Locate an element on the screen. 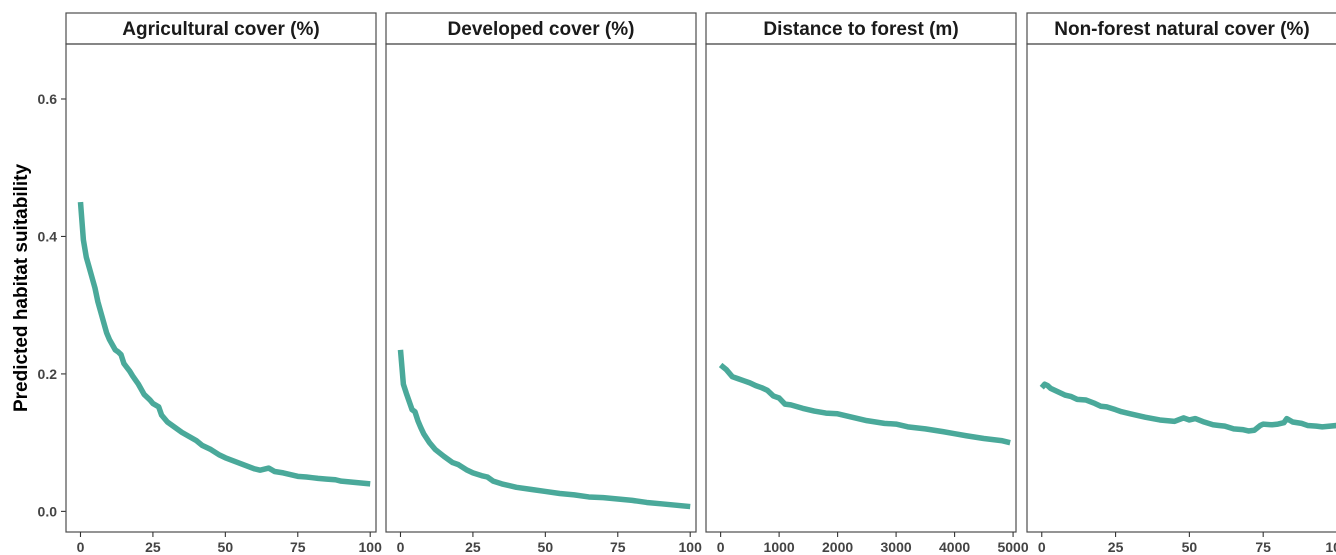 This screenshot has height=555, width=1336. y-tick-label: 0.4 is located at coordinates (48, 236).